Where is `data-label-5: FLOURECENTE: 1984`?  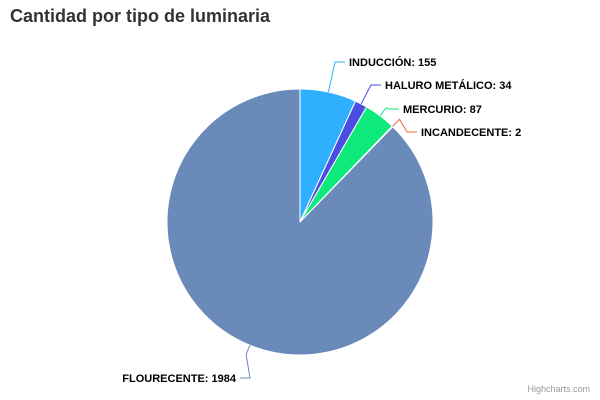 data-label-5: FLOURECENTE: 1984 is located at coordinates (179, 379).